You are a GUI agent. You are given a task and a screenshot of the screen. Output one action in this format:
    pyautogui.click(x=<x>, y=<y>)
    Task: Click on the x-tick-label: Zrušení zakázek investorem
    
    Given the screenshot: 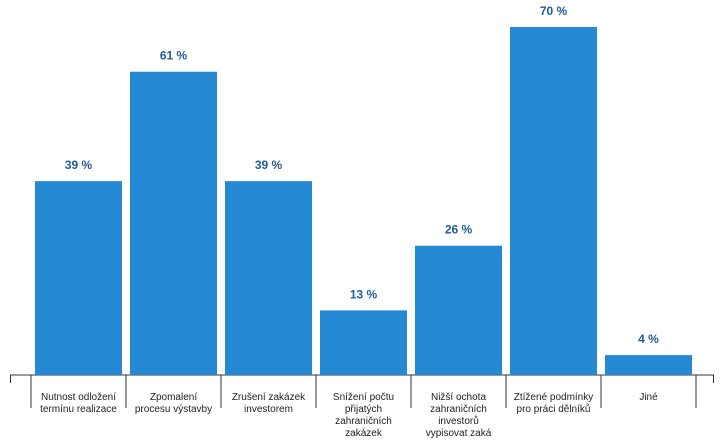 What is the action you would take?
    pyautogui.click(x=268, y=403)
    